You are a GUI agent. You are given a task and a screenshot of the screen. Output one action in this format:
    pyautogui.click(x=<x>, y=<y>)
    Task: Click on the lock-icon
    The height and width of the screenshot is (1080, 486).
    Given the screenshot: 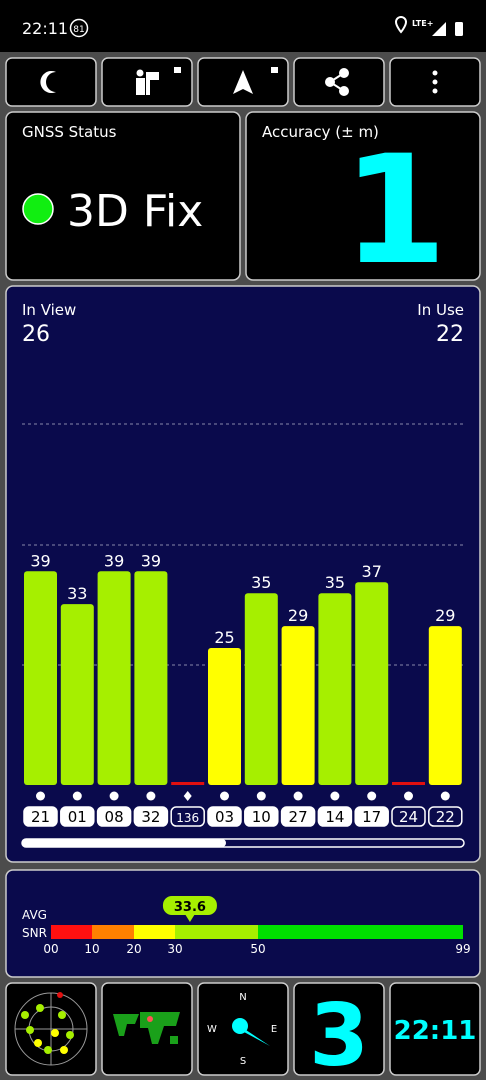 What is the action you would take?
    pyautogui.click(x=177, y=70)
    